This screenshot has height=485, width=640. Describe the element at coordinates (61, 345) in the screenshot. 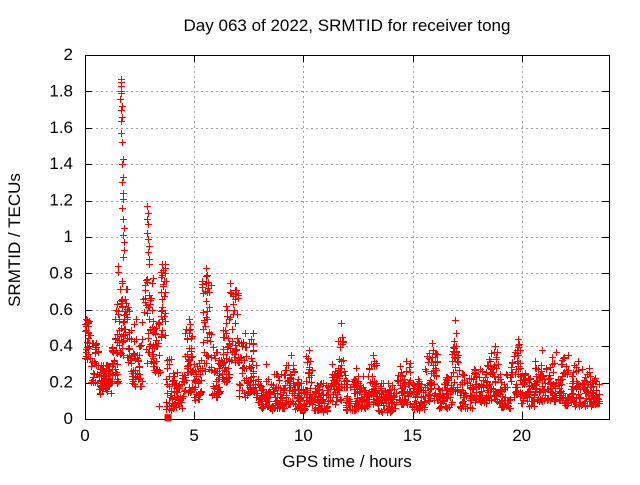

I see `y-tick-label: 0.4` at that location.